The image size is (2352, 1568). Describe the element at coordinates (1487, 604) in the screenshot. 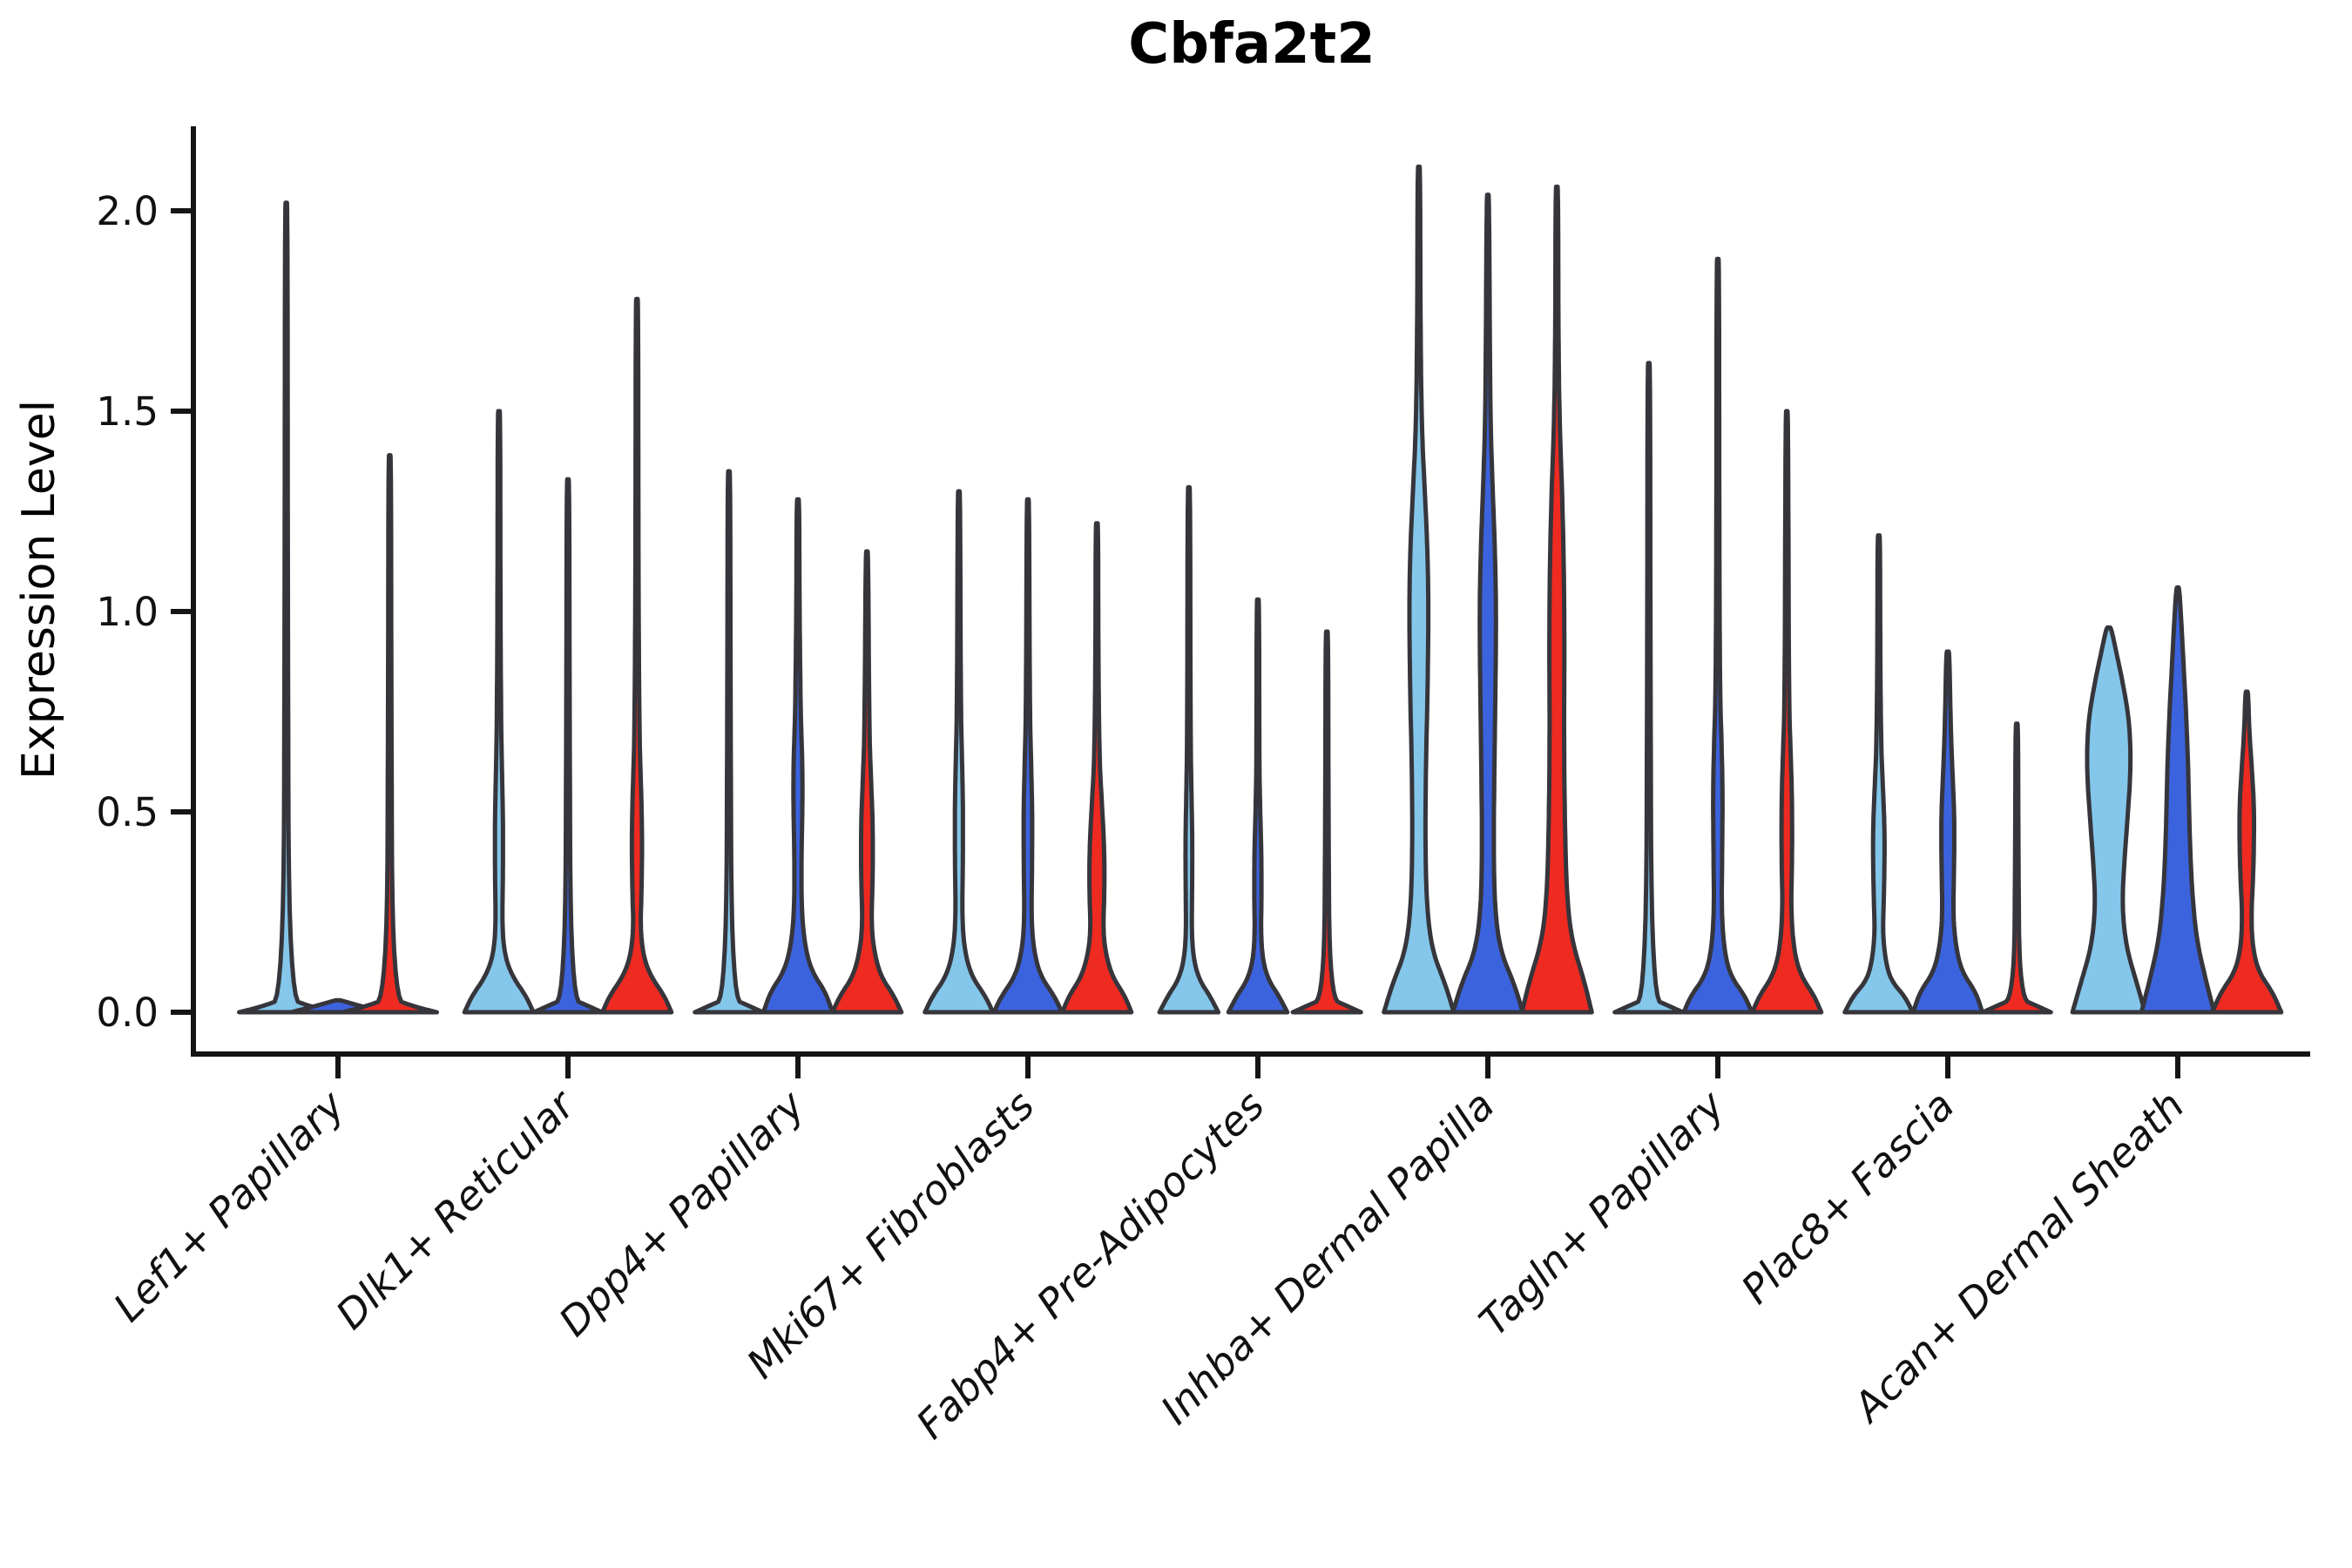

I see `violin-6-royal-blue` at that location.